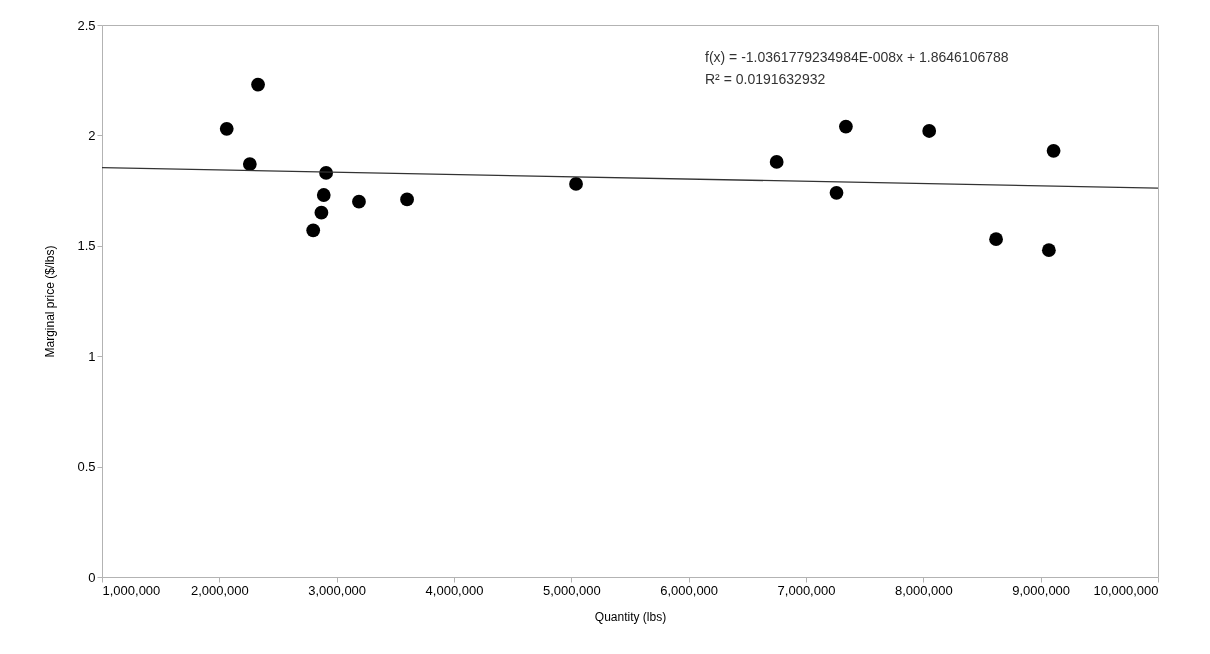 This screenshot has height=654, width=1210. Describe the element at coordinates (86, 246) in the screenshot. I see `y-tick-label: 1.5` at that location.